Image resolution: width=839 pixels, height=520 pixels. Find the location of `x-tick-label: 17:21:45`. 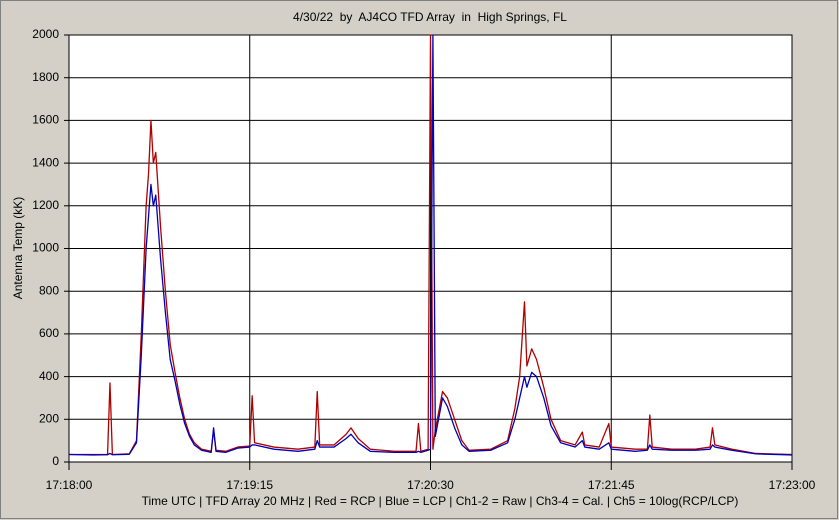

x-tick-label: 17:21:45 is located at coordinates (611, 485).